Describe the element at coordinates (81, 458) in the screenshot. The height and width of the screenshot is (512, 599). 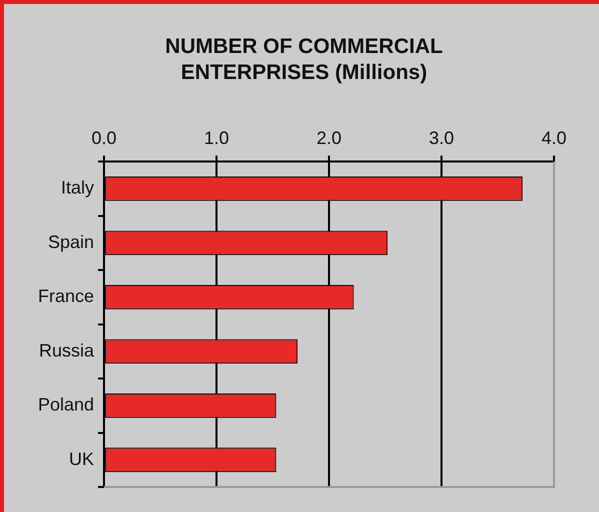
I see `y-tick-label: UK` at that location.